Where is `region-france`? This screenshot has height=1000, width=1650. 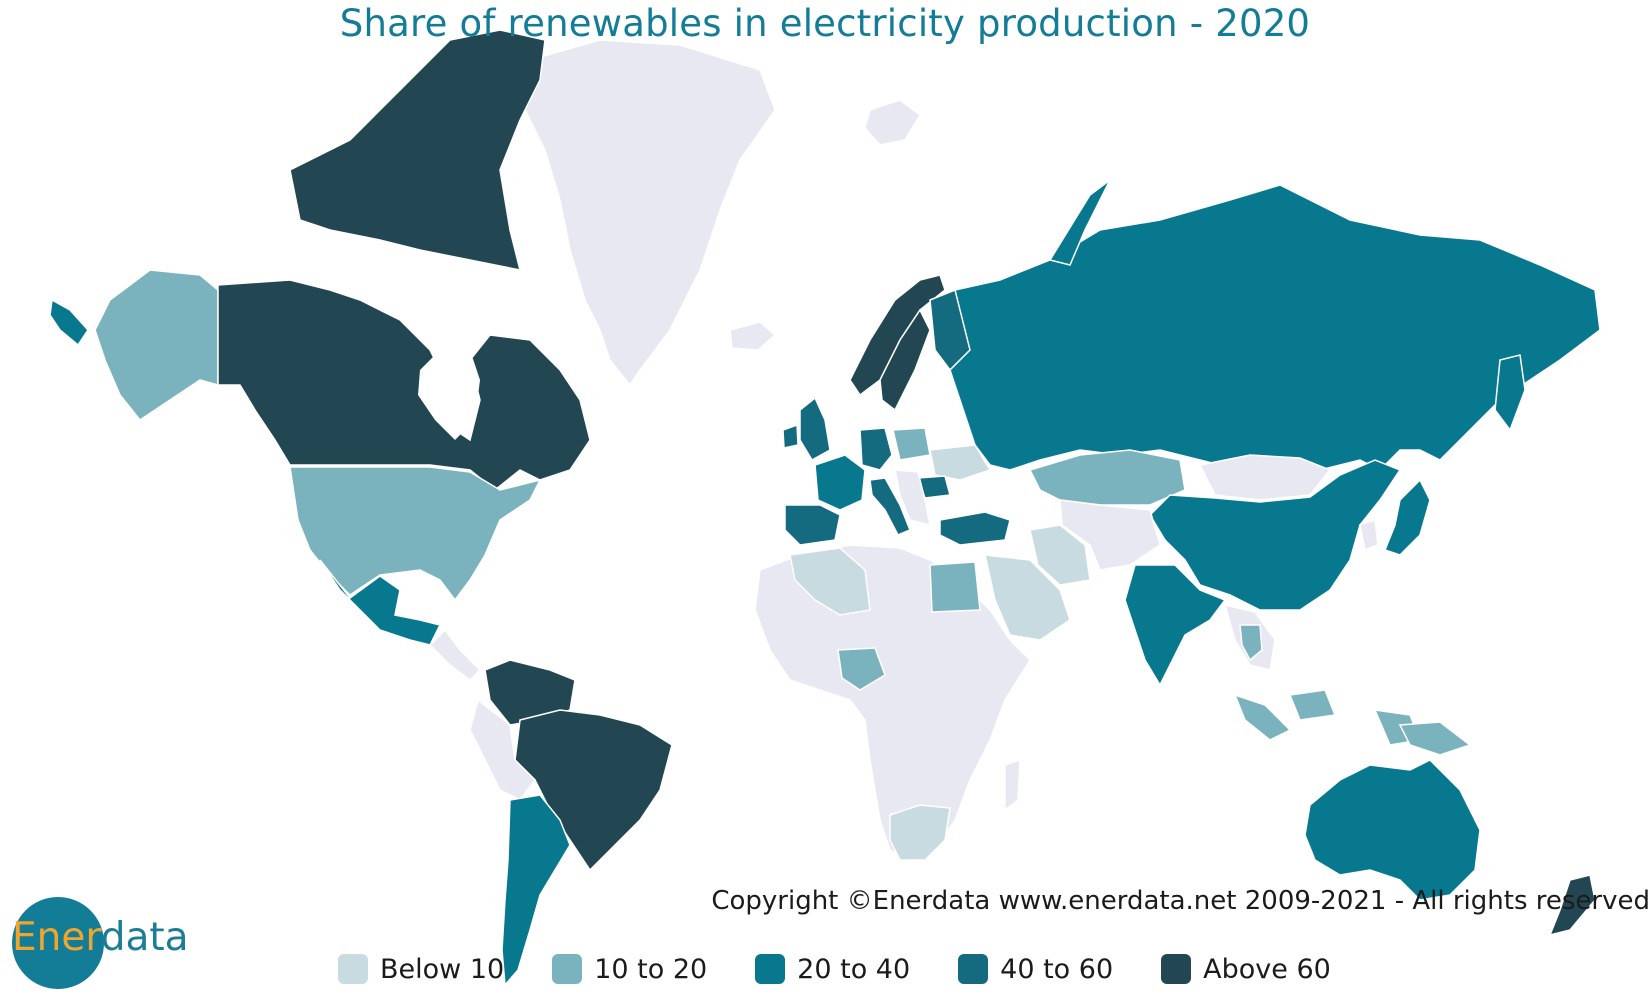
region-france is located at coordinates (840, 482).